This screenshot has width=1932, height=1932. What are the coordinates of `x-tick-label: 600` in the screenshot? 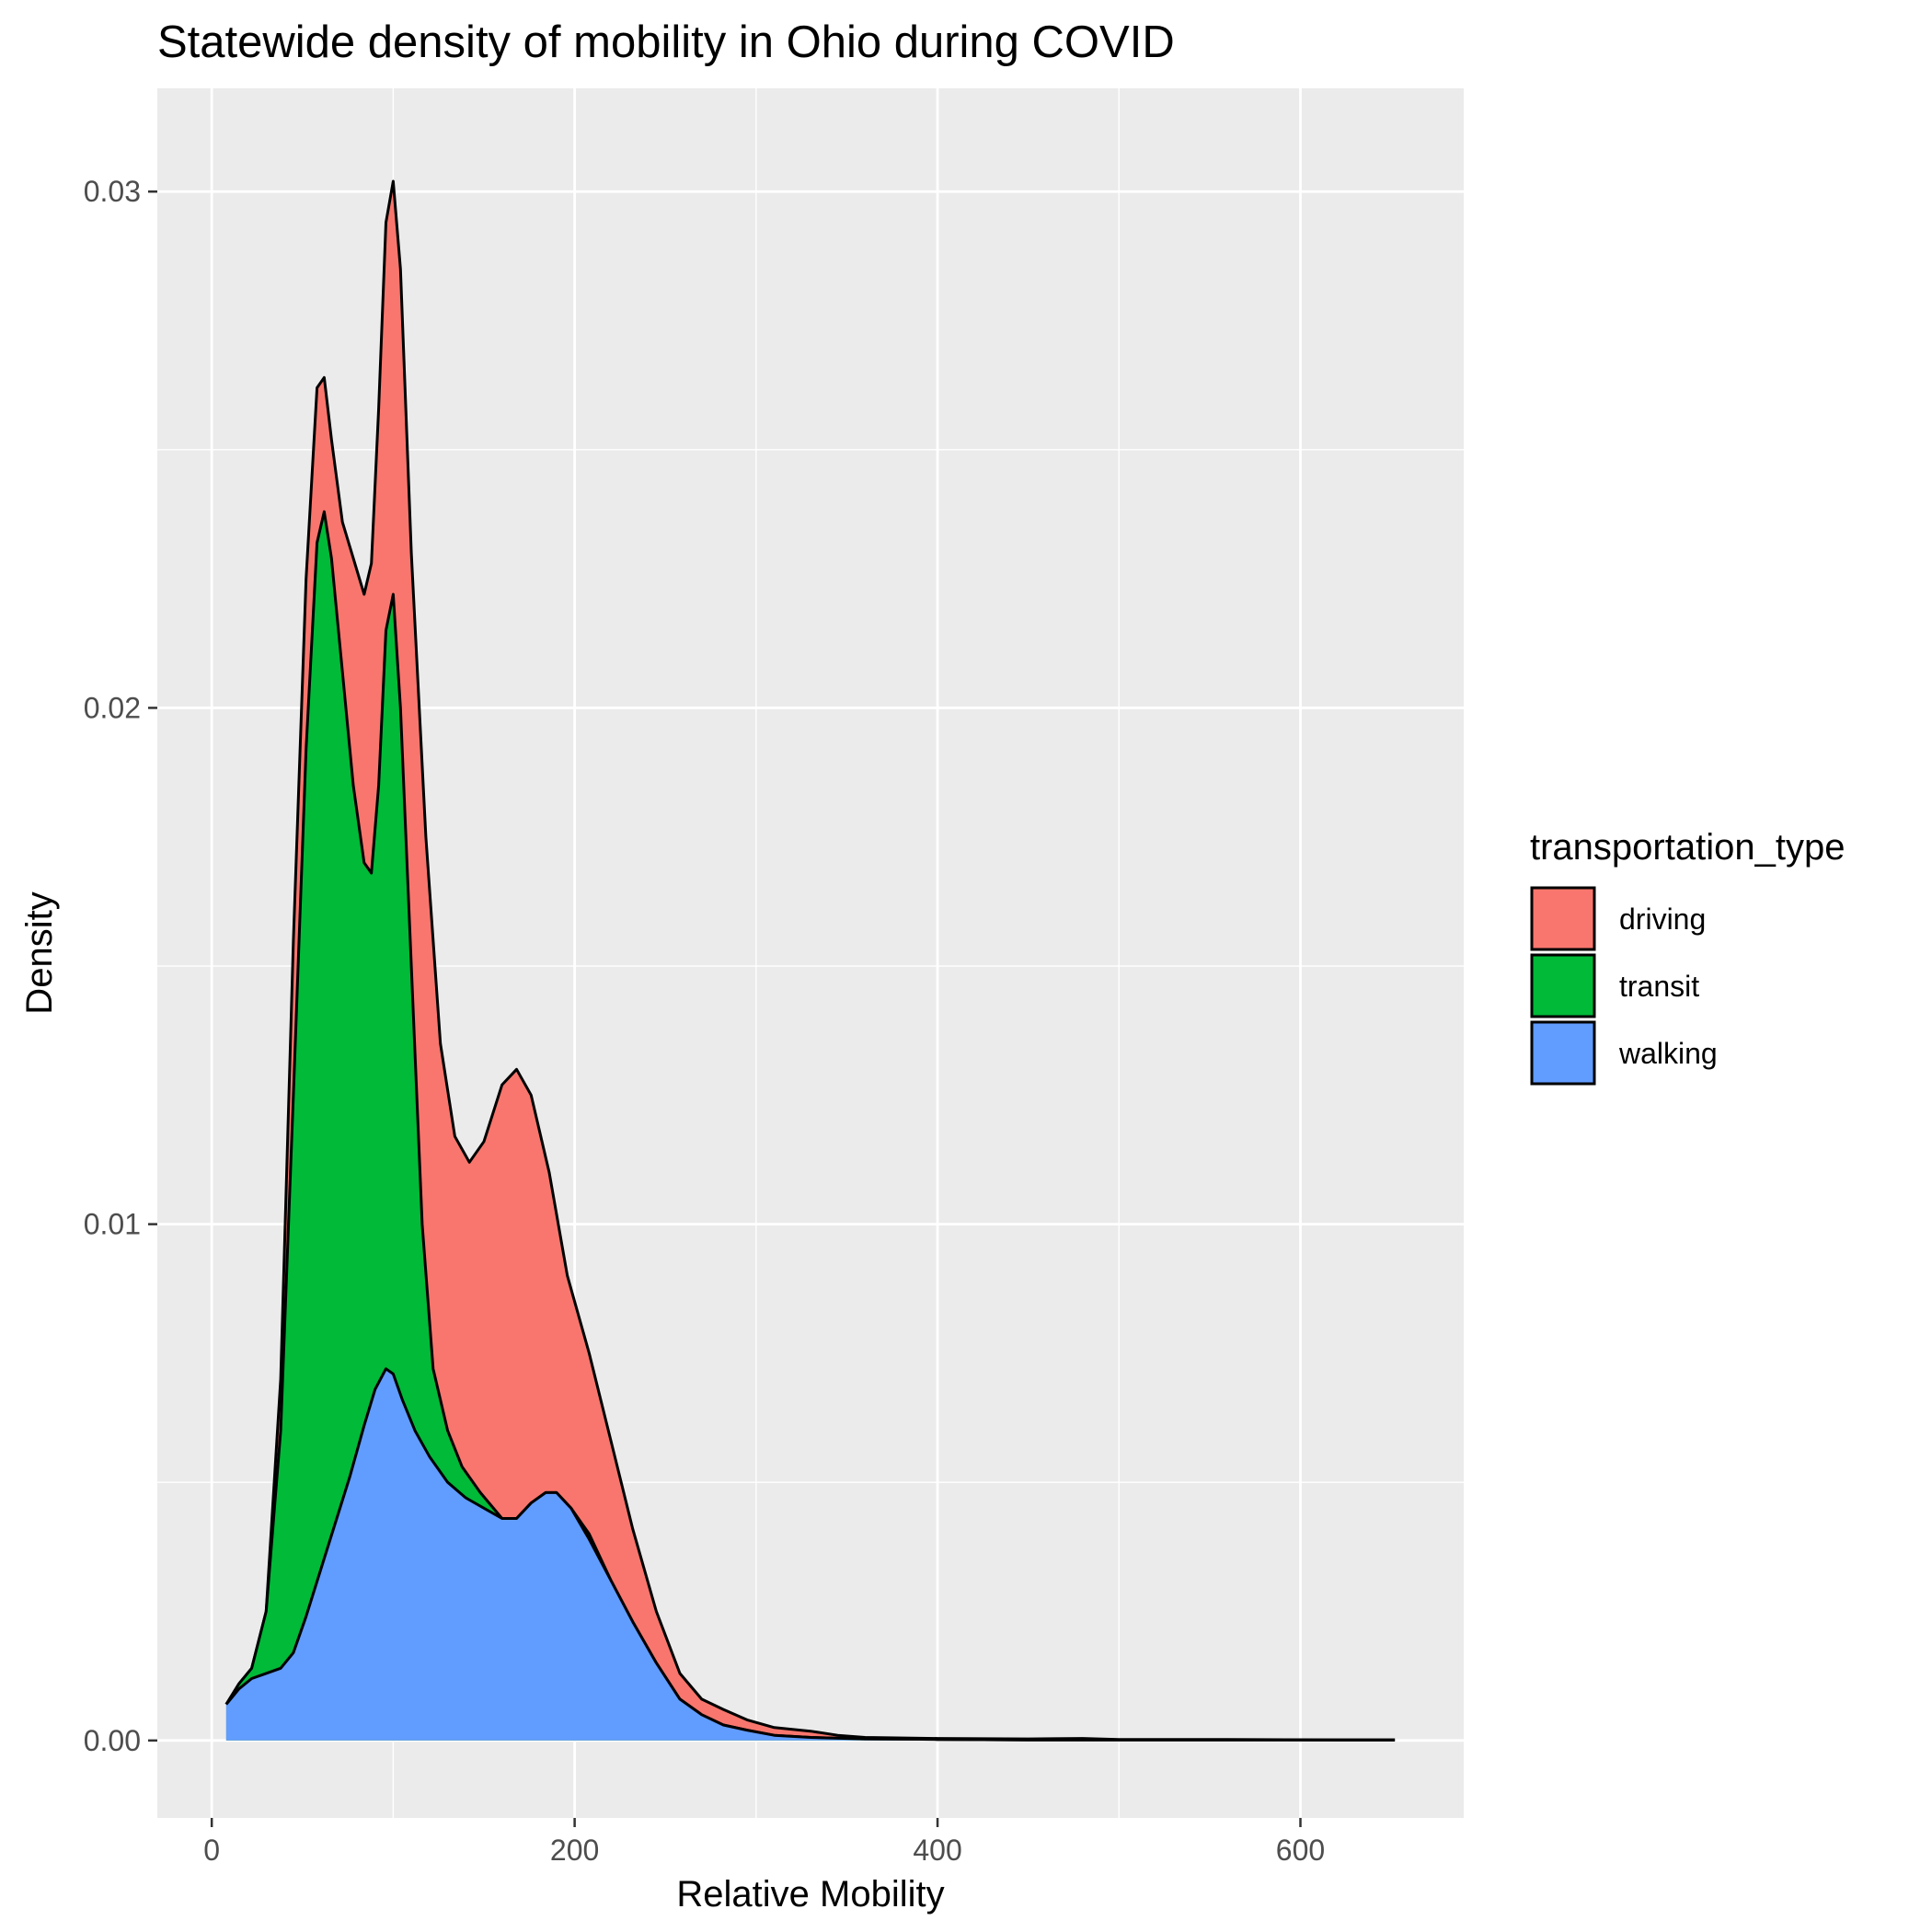 It's located at (1300, 1850).